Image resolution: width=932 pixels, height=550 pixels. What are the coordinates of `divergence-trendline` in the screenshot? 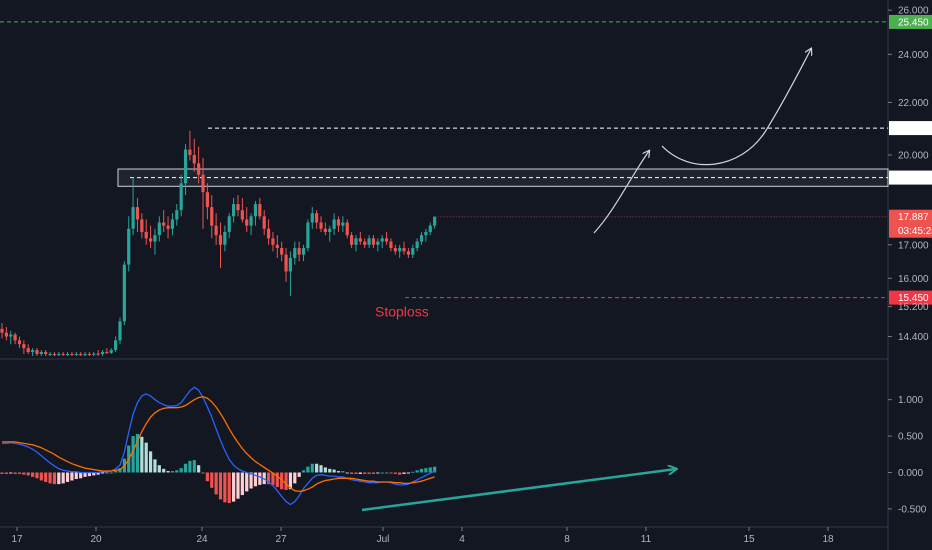 It's located at (518, 490).